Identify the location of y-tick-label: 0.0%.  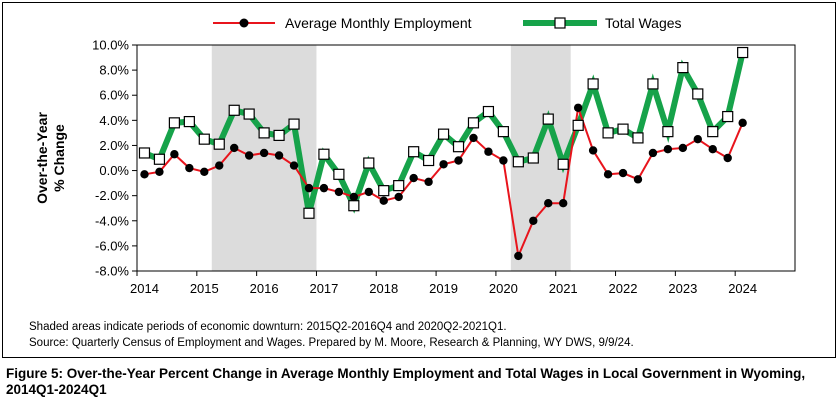
(114, 170).